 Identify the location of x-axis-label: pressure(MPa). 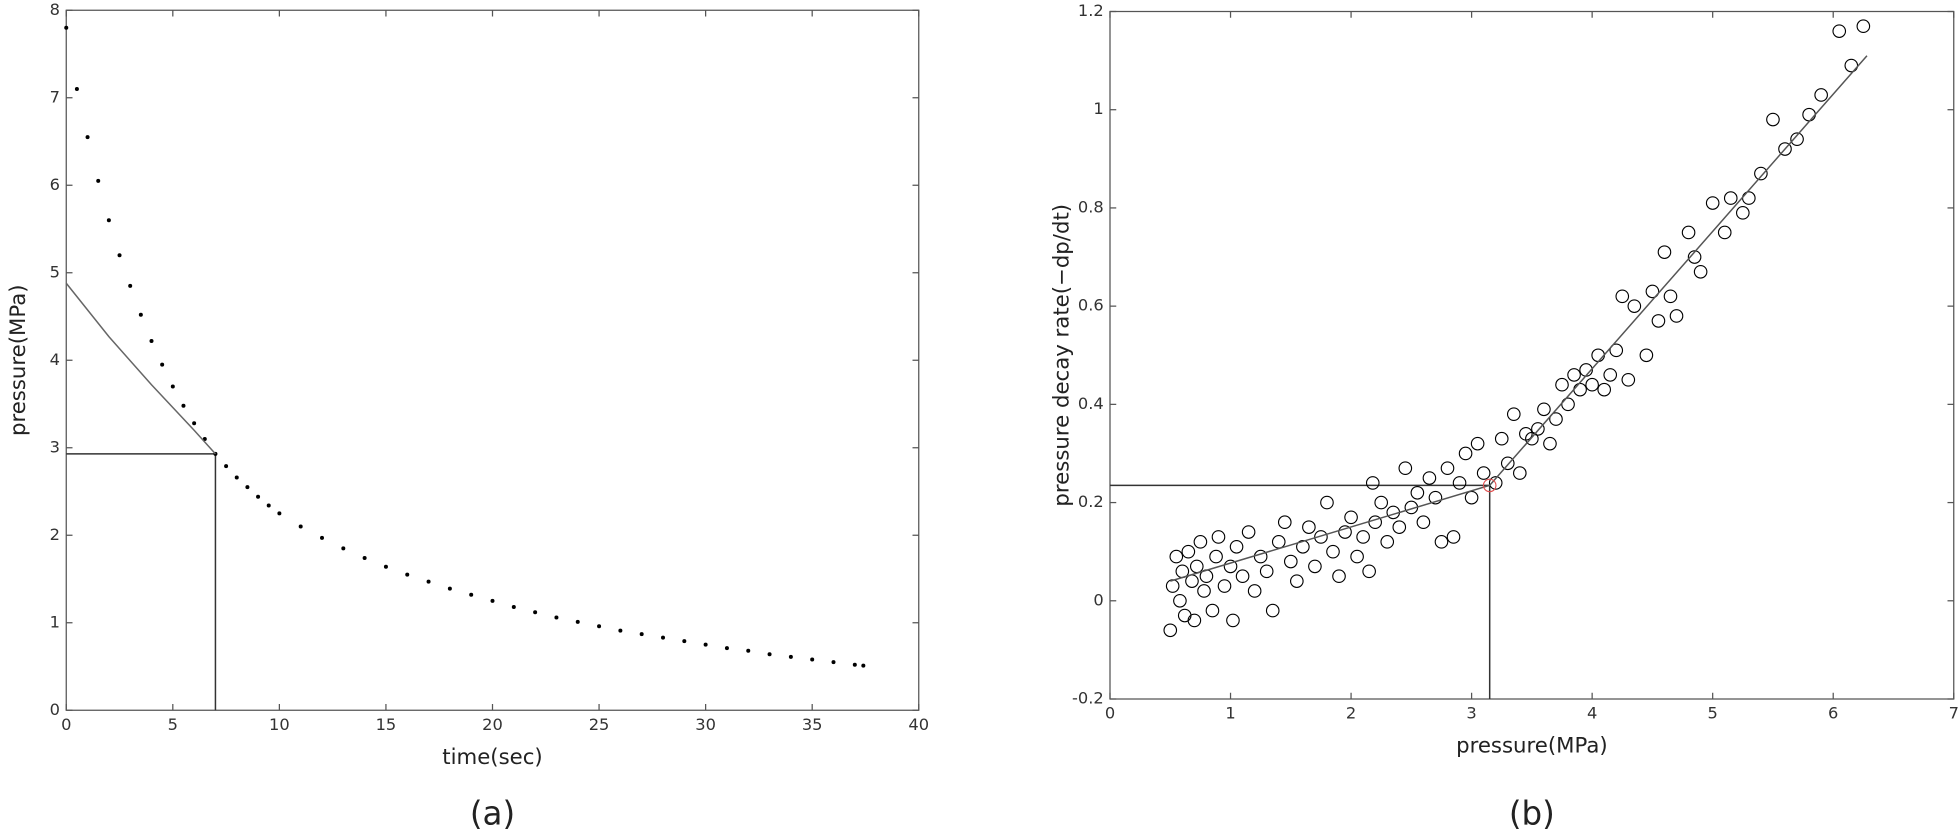
(1532, 746).